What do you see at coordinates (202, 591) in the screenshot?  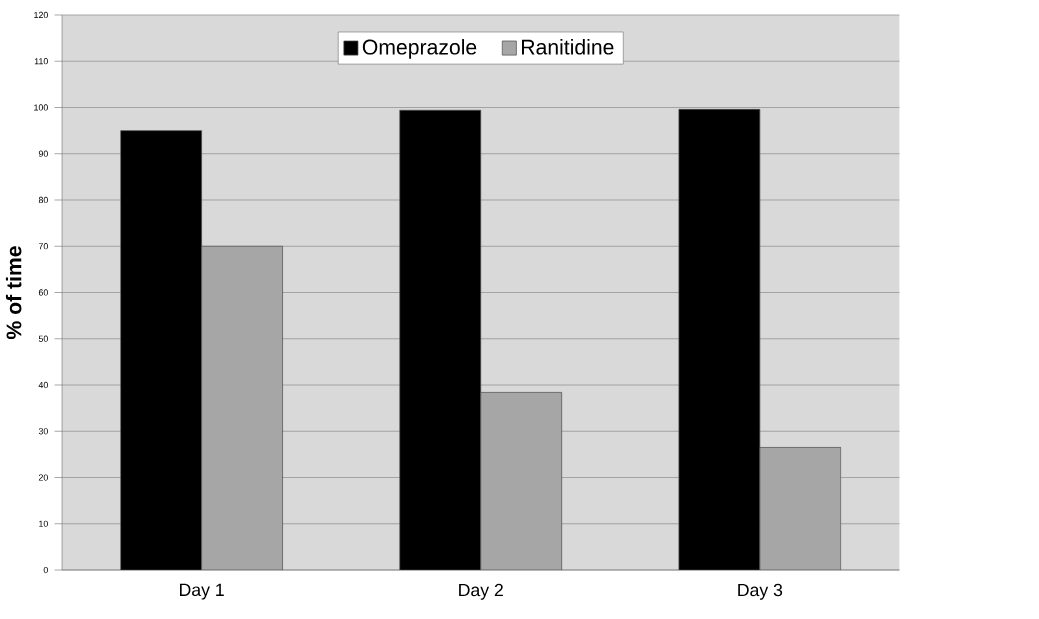 I see `x-tick-label: Day 1` at bounding box center [202, 591].